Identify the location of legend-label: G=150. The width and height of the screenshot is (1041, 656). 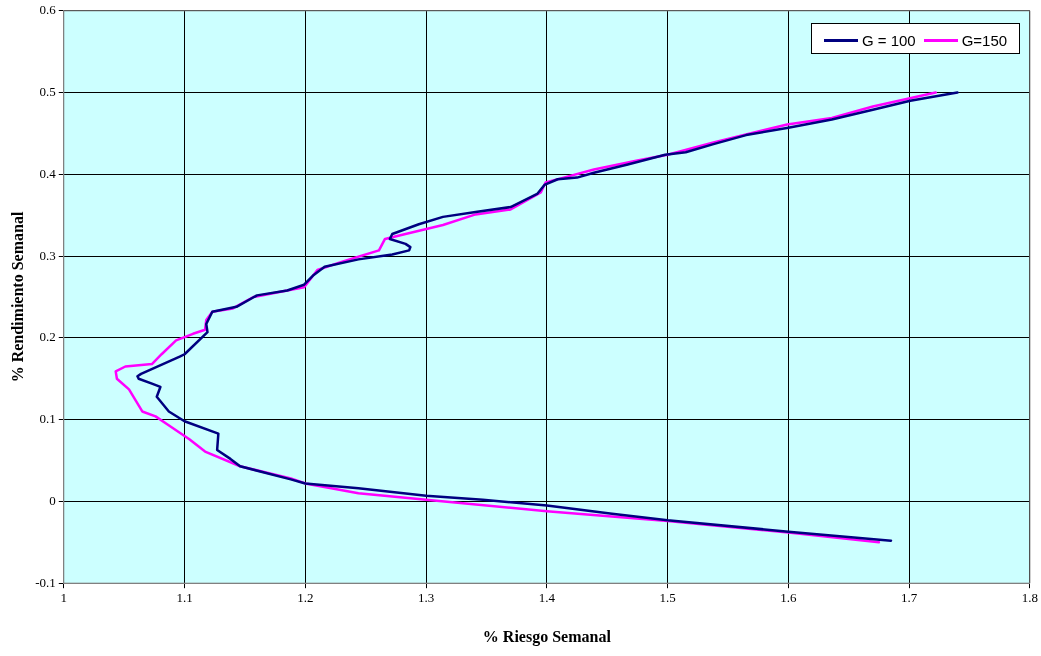
(984, 40).